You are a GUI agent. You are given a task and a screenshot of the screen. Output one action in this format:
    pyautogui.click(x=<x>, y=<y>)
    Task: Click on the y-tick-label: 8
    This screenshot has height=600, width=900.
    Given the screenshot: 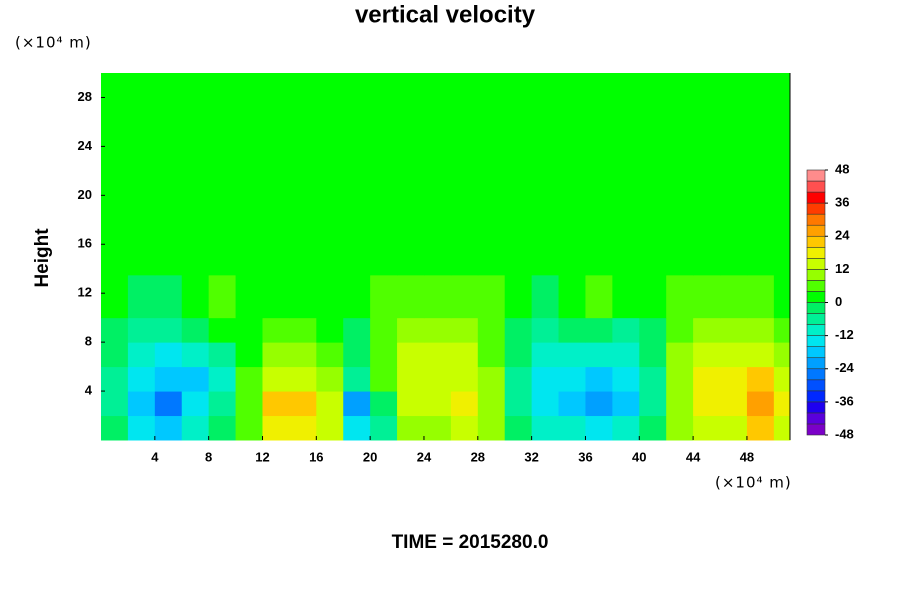 What is the action you would take?
    pyautogui.click(x=88, y=341)
    